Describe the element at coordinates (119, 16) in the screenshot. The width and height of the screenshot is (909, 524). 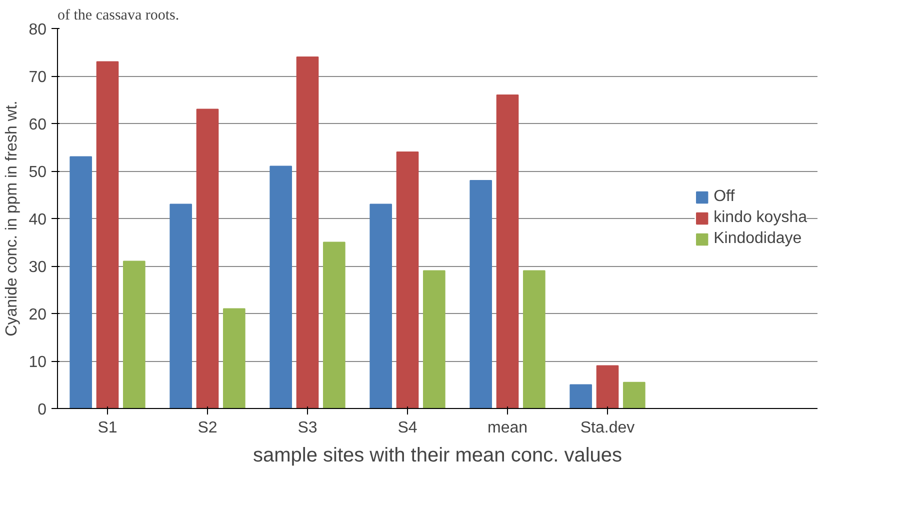
I see `text: of the cassava roots.` at that location.